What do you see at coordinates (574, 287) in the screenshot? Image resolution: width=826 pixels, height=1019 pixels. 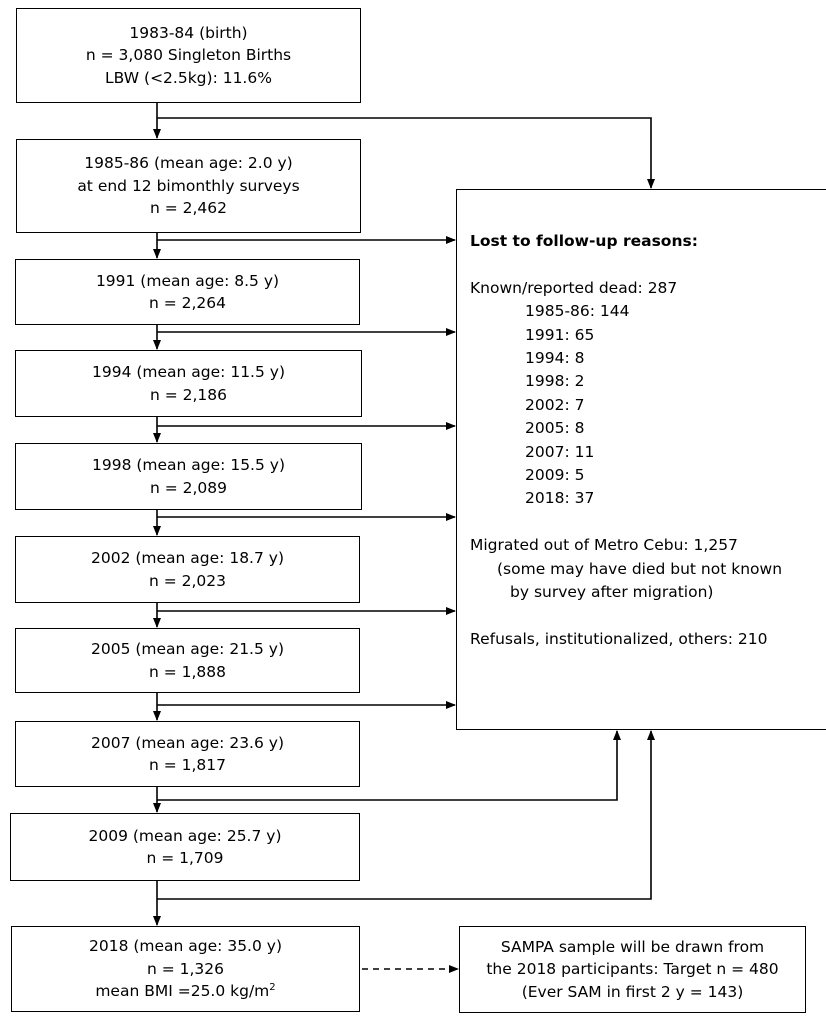 I see `dead-heading: Known/reported dead: 287` at bounding box center [574, 287].